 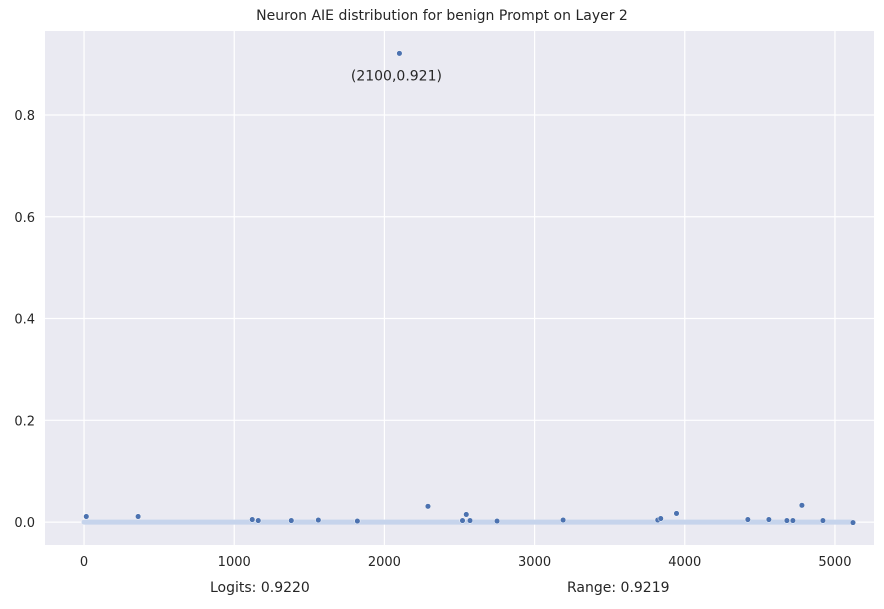 I want to click on peak-annotation: (2100,0.921), so click(x=396, y=76).